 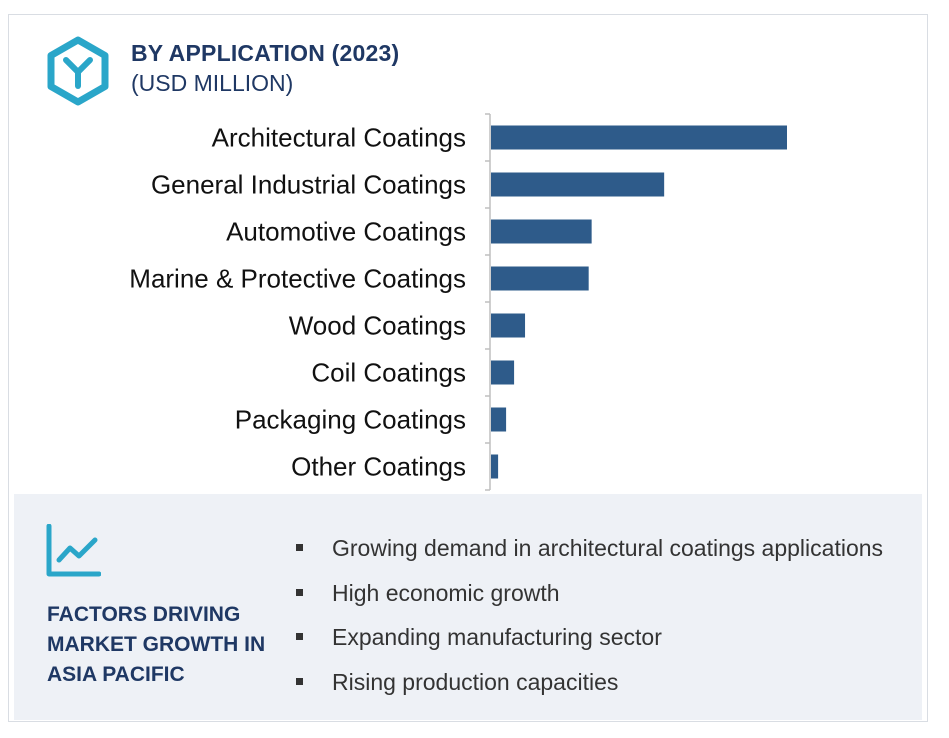 I want to click on hexagon-y-logo-icon, so click(x=78, y=71).